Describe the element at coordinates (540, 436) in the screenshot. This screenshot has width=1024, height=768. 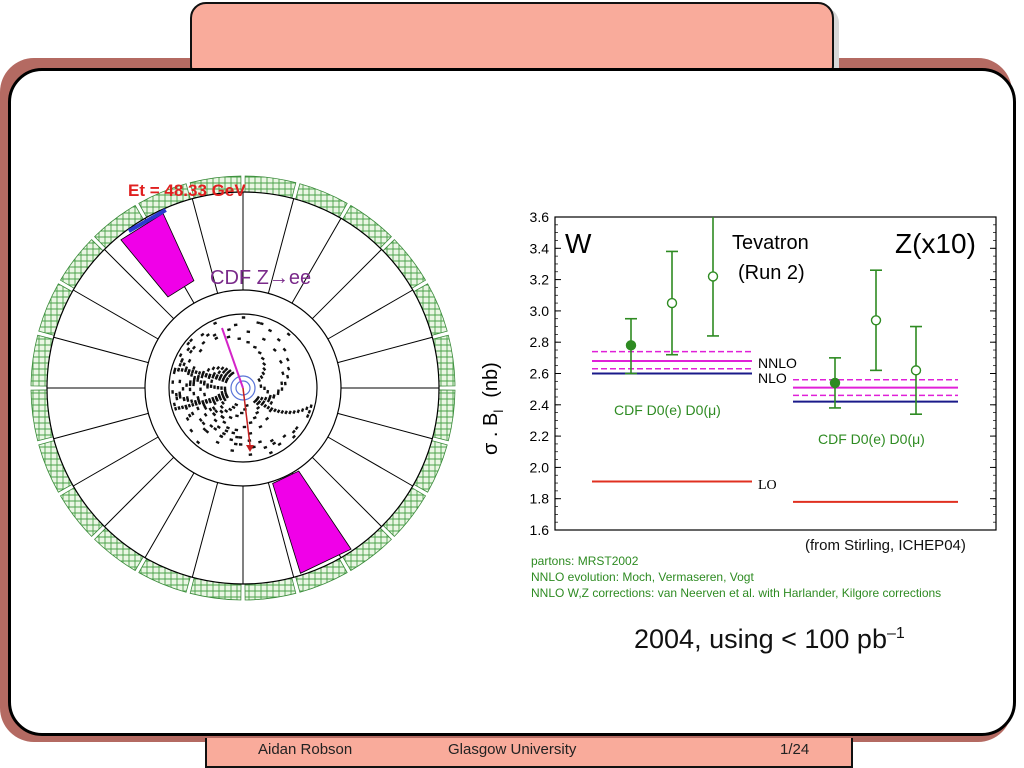
I see `y-tick-label: 2.2` at that location.